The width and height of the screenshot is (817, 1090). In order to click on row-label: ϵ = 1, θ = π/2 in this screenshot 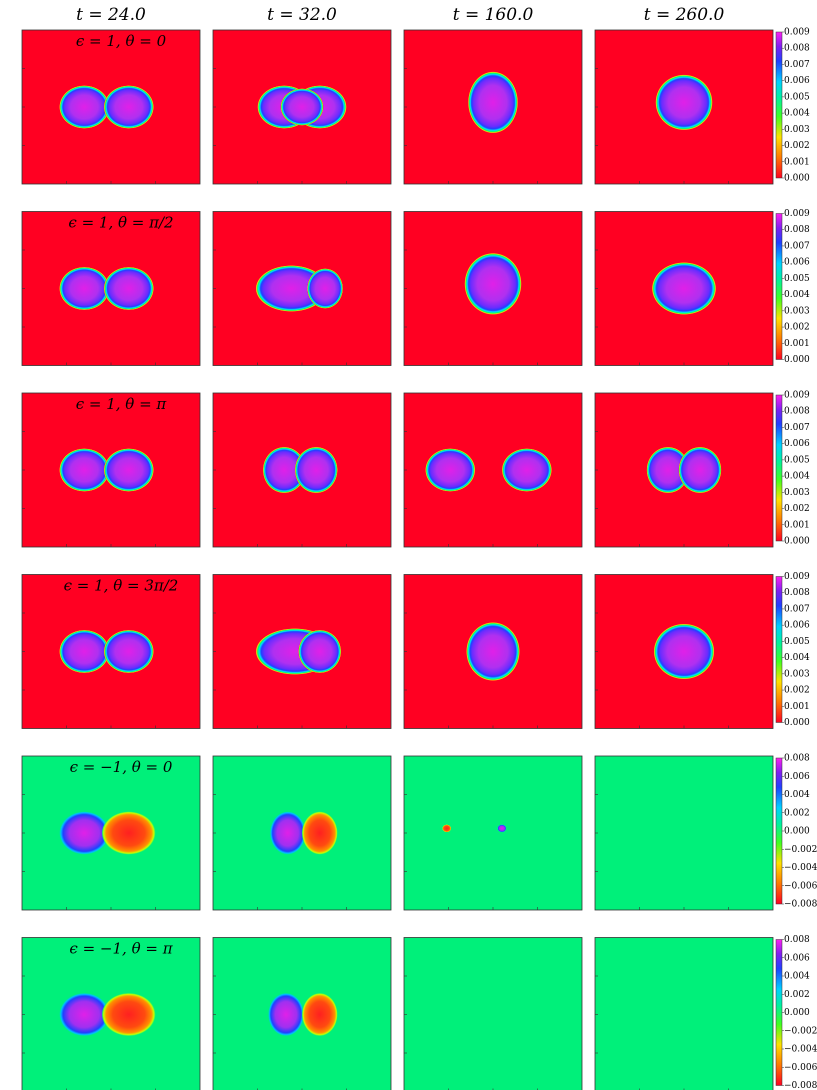, I will do `click(120, 223)`.